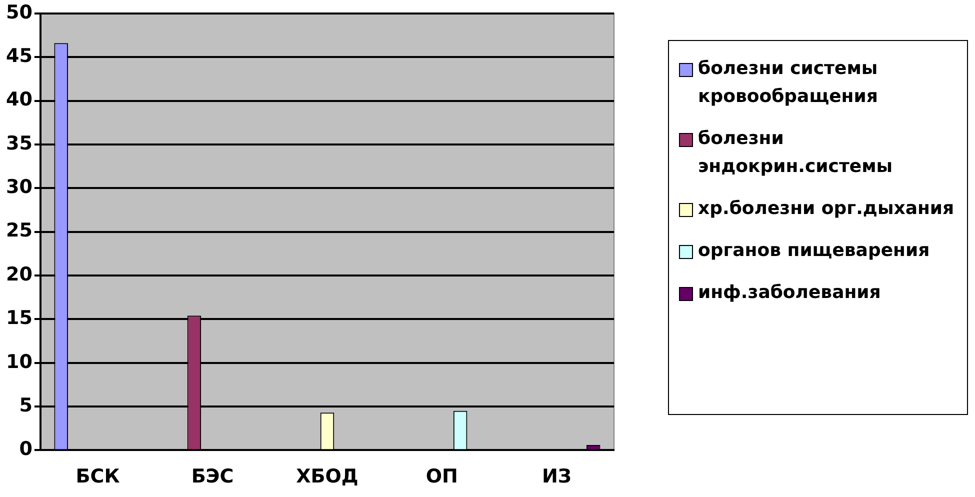 The width and height of the screenshot is (975, 497). I want to click on x-tick-label: БСК, so click(98, 477).